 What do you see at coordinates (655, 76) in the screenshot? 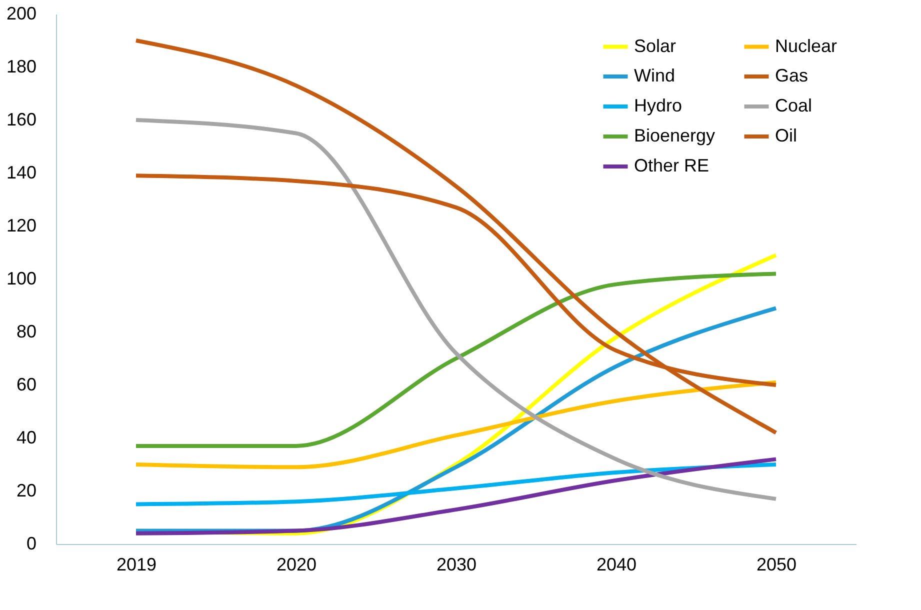
I see `legend-label: Wind` at bounding box center [655, 76].